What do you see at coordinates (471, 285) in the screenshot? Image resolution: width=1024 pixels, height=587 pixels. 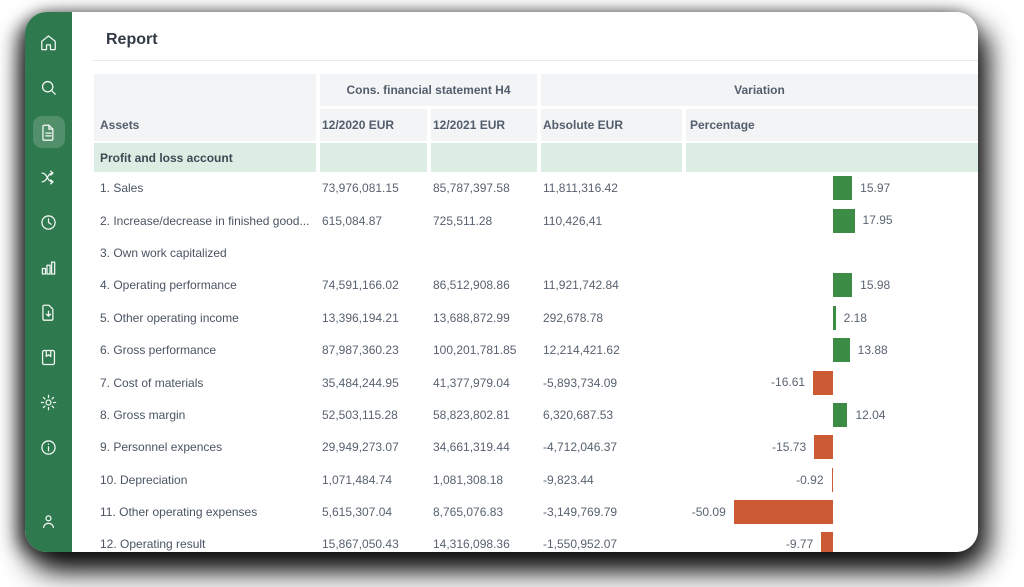 I see `row-value-2021: 86,512,908.86` at bounding box center [471, 285].